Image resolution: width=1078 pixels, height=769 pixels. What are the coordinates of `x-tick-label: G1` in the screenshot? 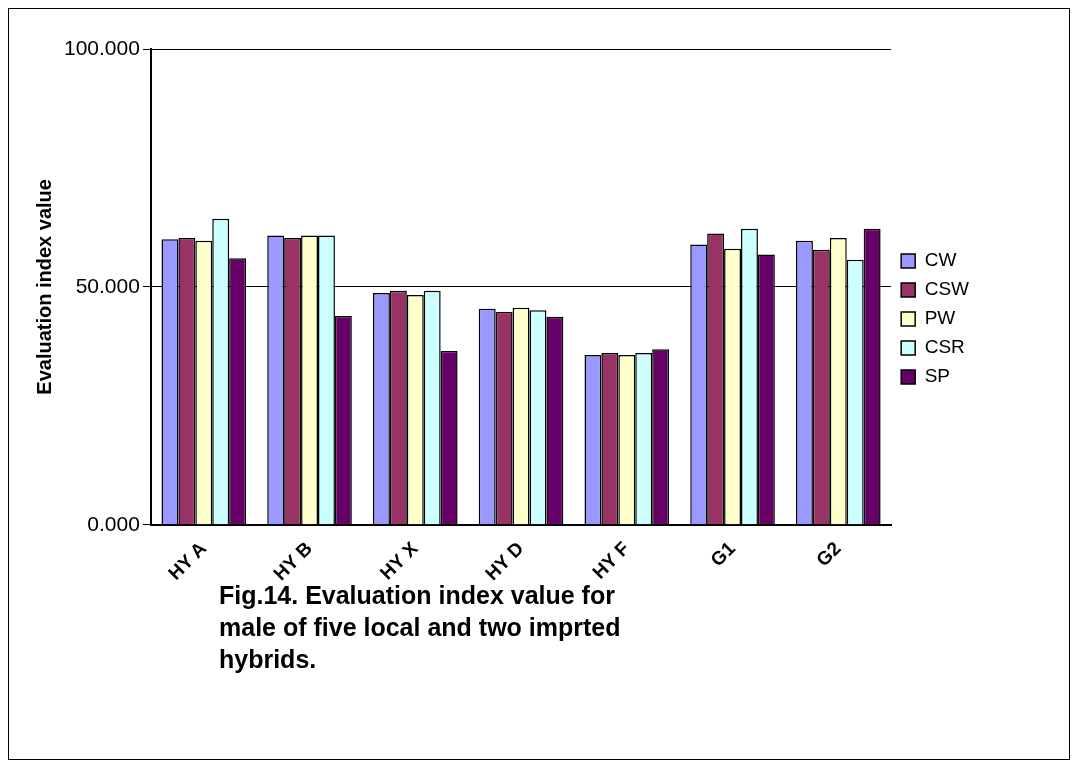 It's located at (723, 554).